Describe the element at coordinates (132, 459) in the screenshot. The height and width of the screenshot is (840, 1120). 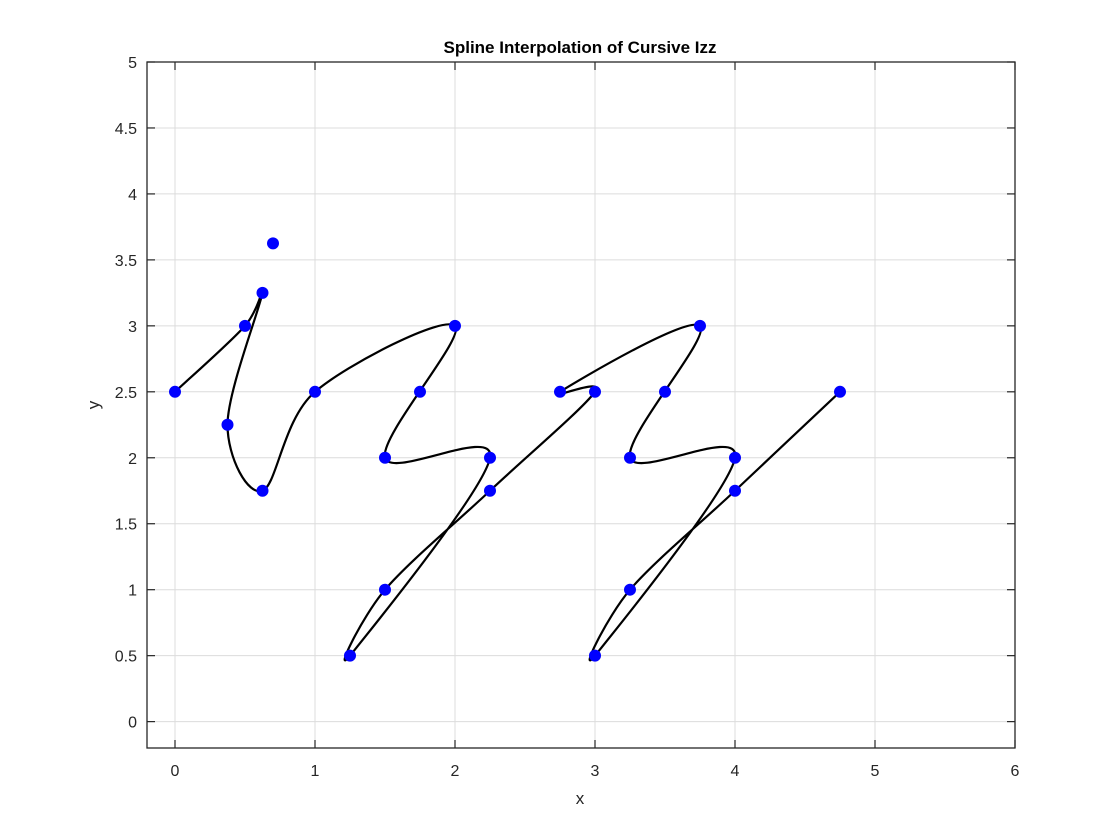
I see `y-tick-label: 2` at that location.